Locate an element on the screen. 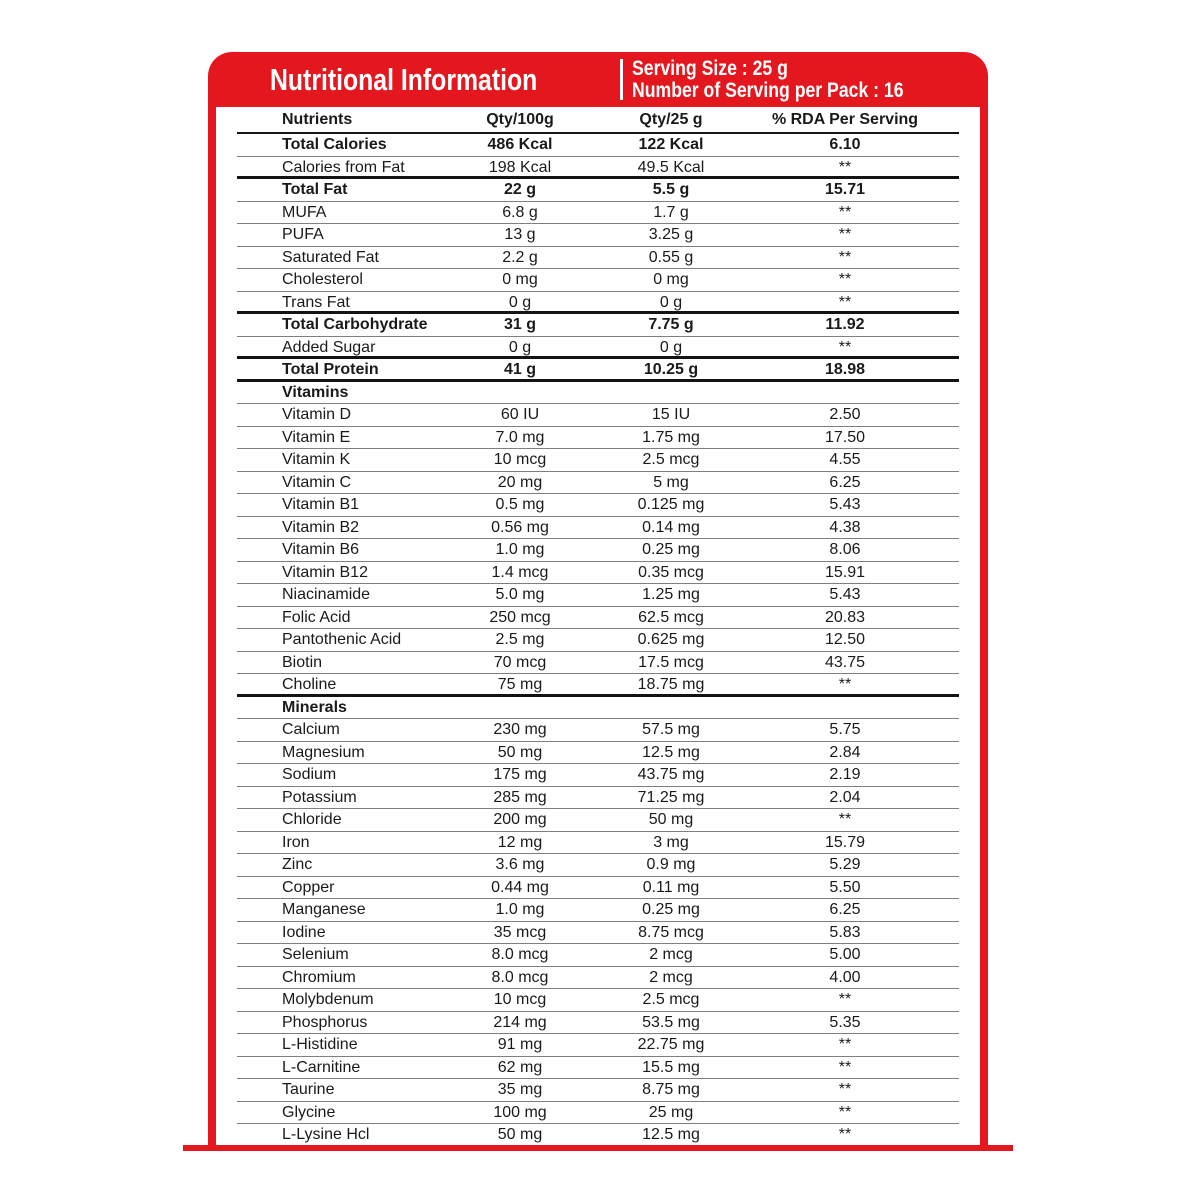 The width and height of the screenshot is (1200, 1200). rda-per-serving: 43.75 is located at coordinates (845, 662).